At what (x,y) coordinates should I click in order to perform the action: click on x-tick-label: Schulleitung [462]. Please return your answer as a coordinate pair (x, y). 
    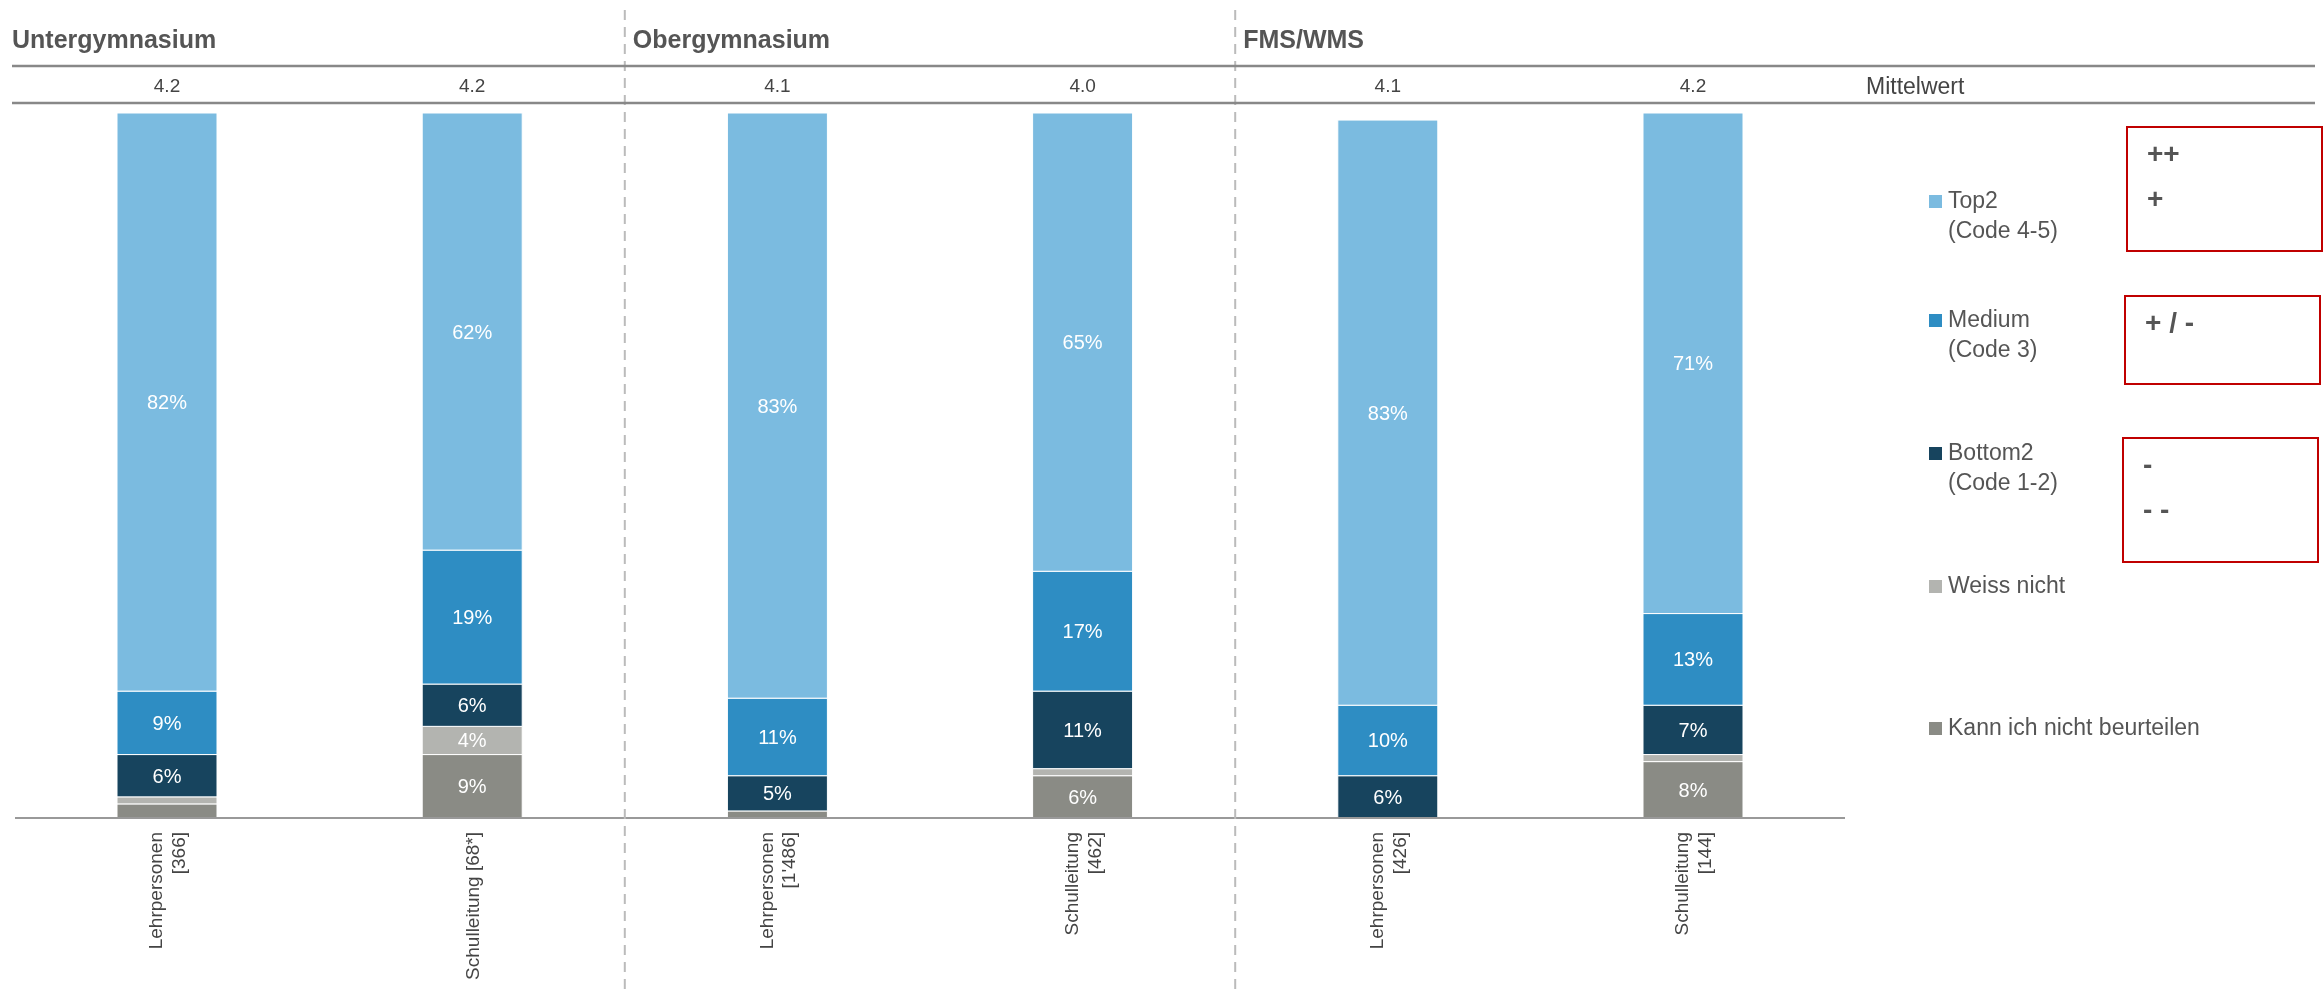
    Looking at the image, I should click on (1082, 884).